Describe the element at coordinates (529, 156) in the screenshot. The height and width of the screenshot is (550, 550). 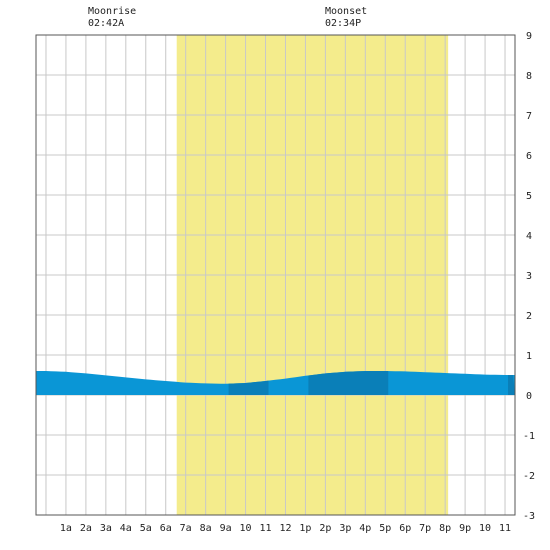
I see `y-tick-label: 6` at that location.